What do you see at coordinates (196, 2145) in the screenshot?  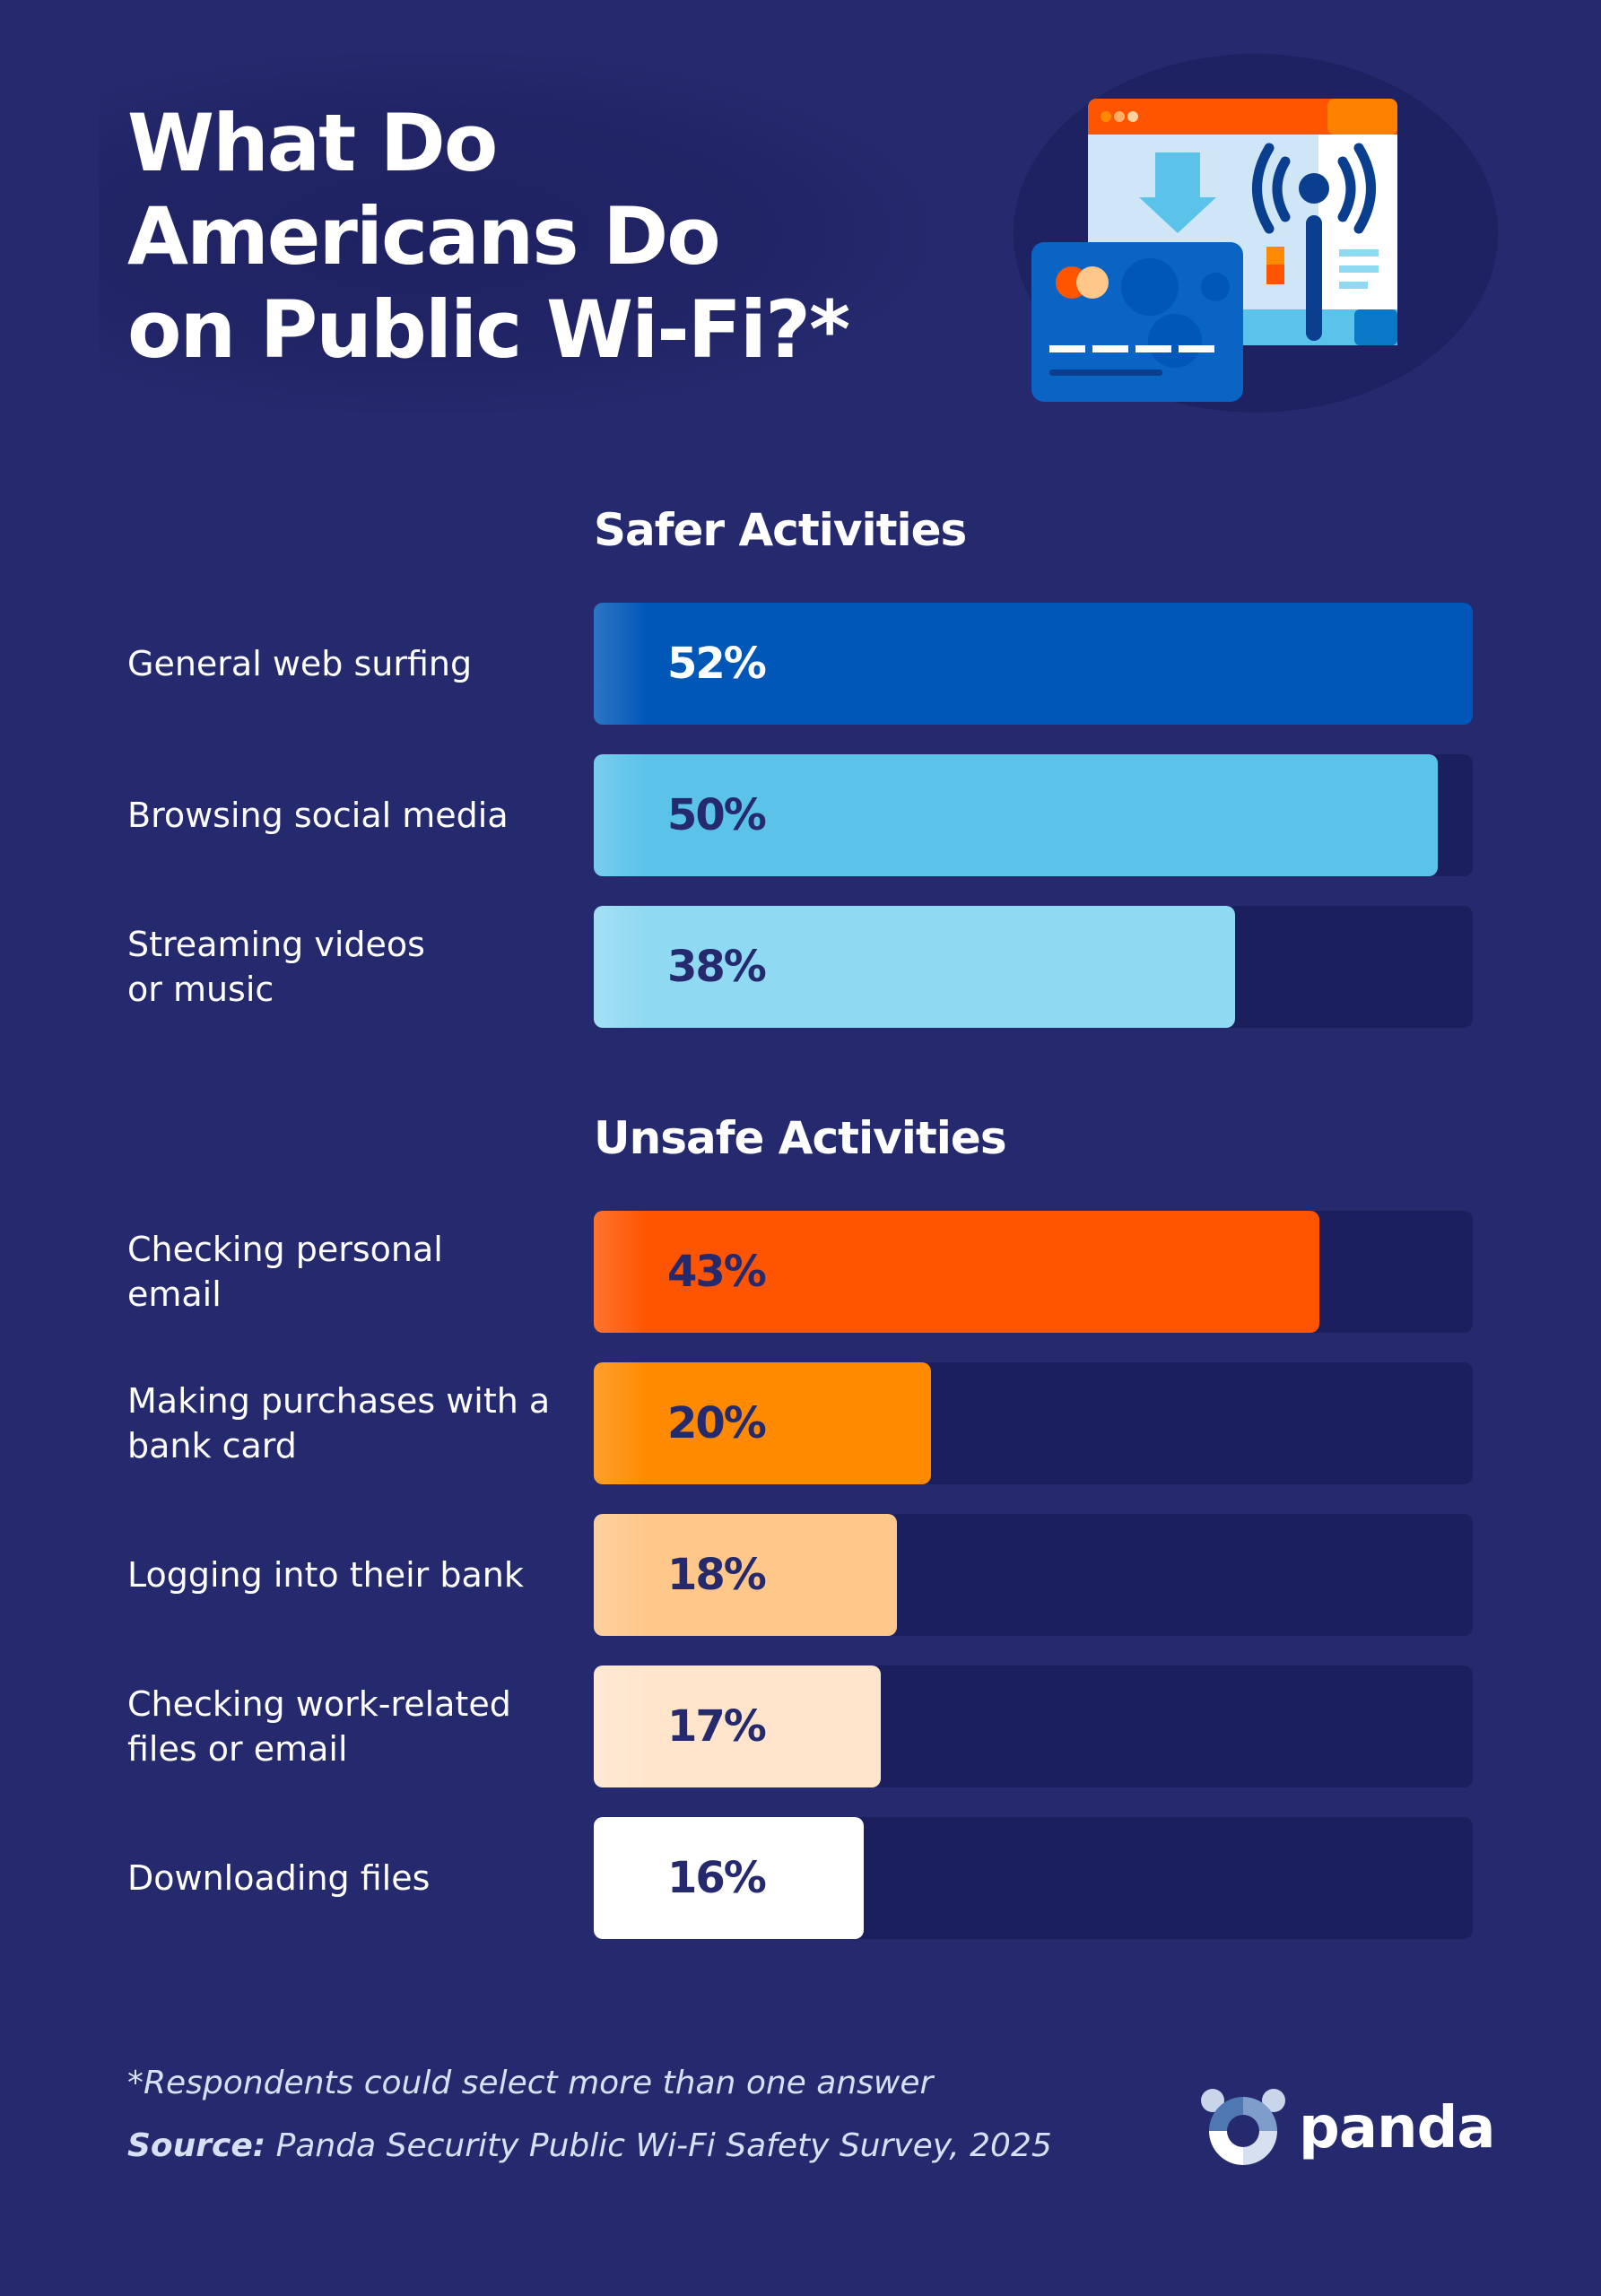 I see `source-label: Source:` at bounding box center [196, 2145].